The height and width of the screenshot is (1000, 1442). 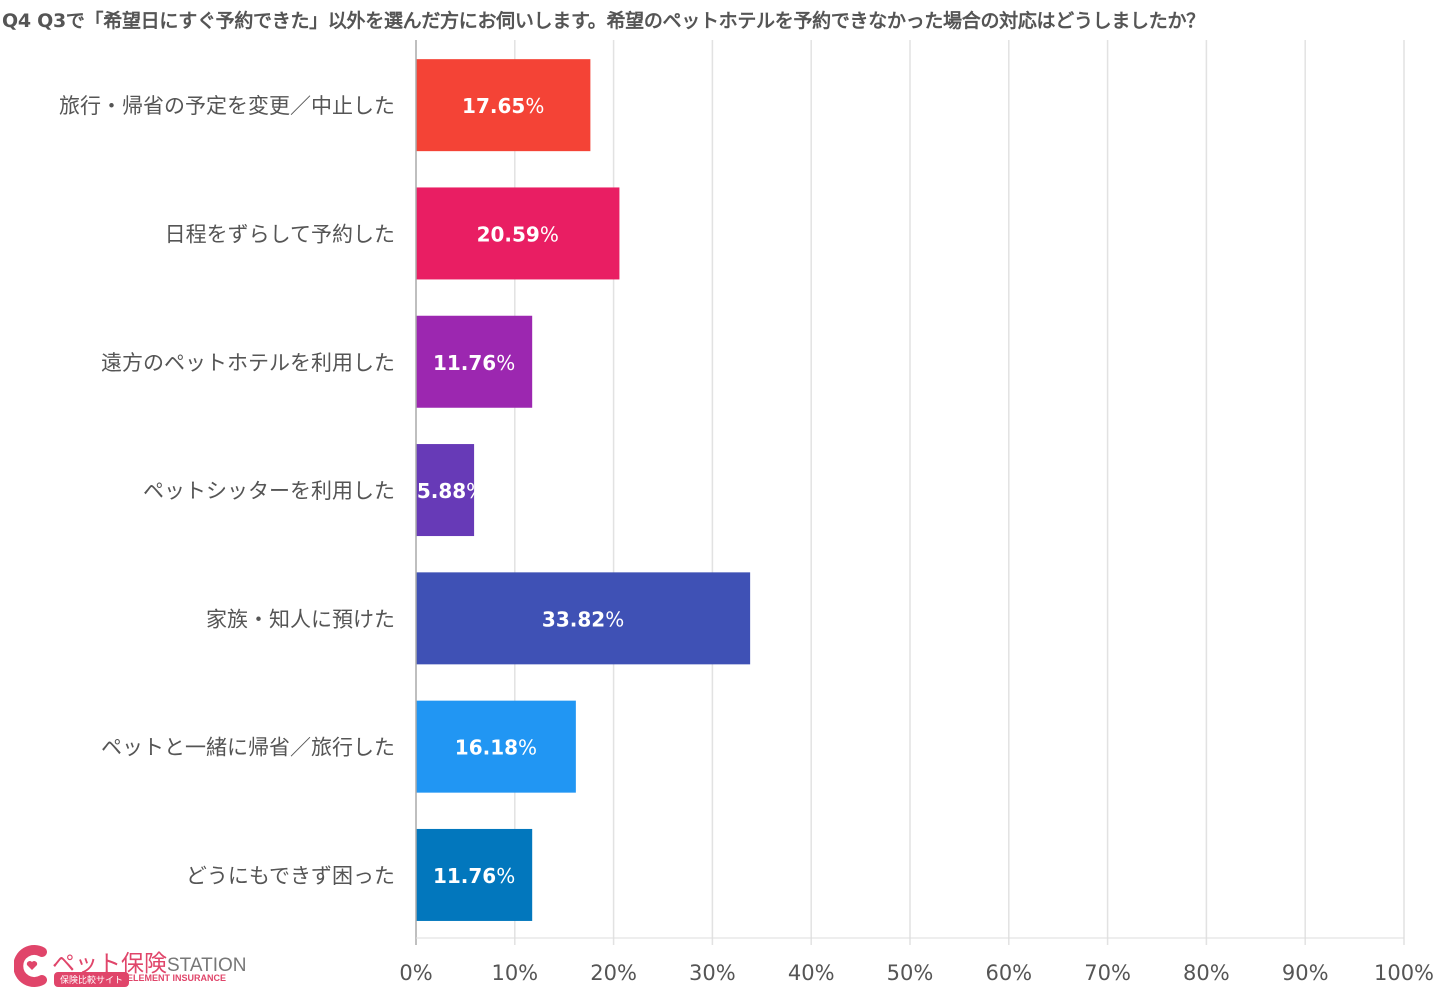 What do you see at coordinates (1404, 973) in the screenshot?
I see `x-tick-label: 100%` at bounding box center [1404, 973].